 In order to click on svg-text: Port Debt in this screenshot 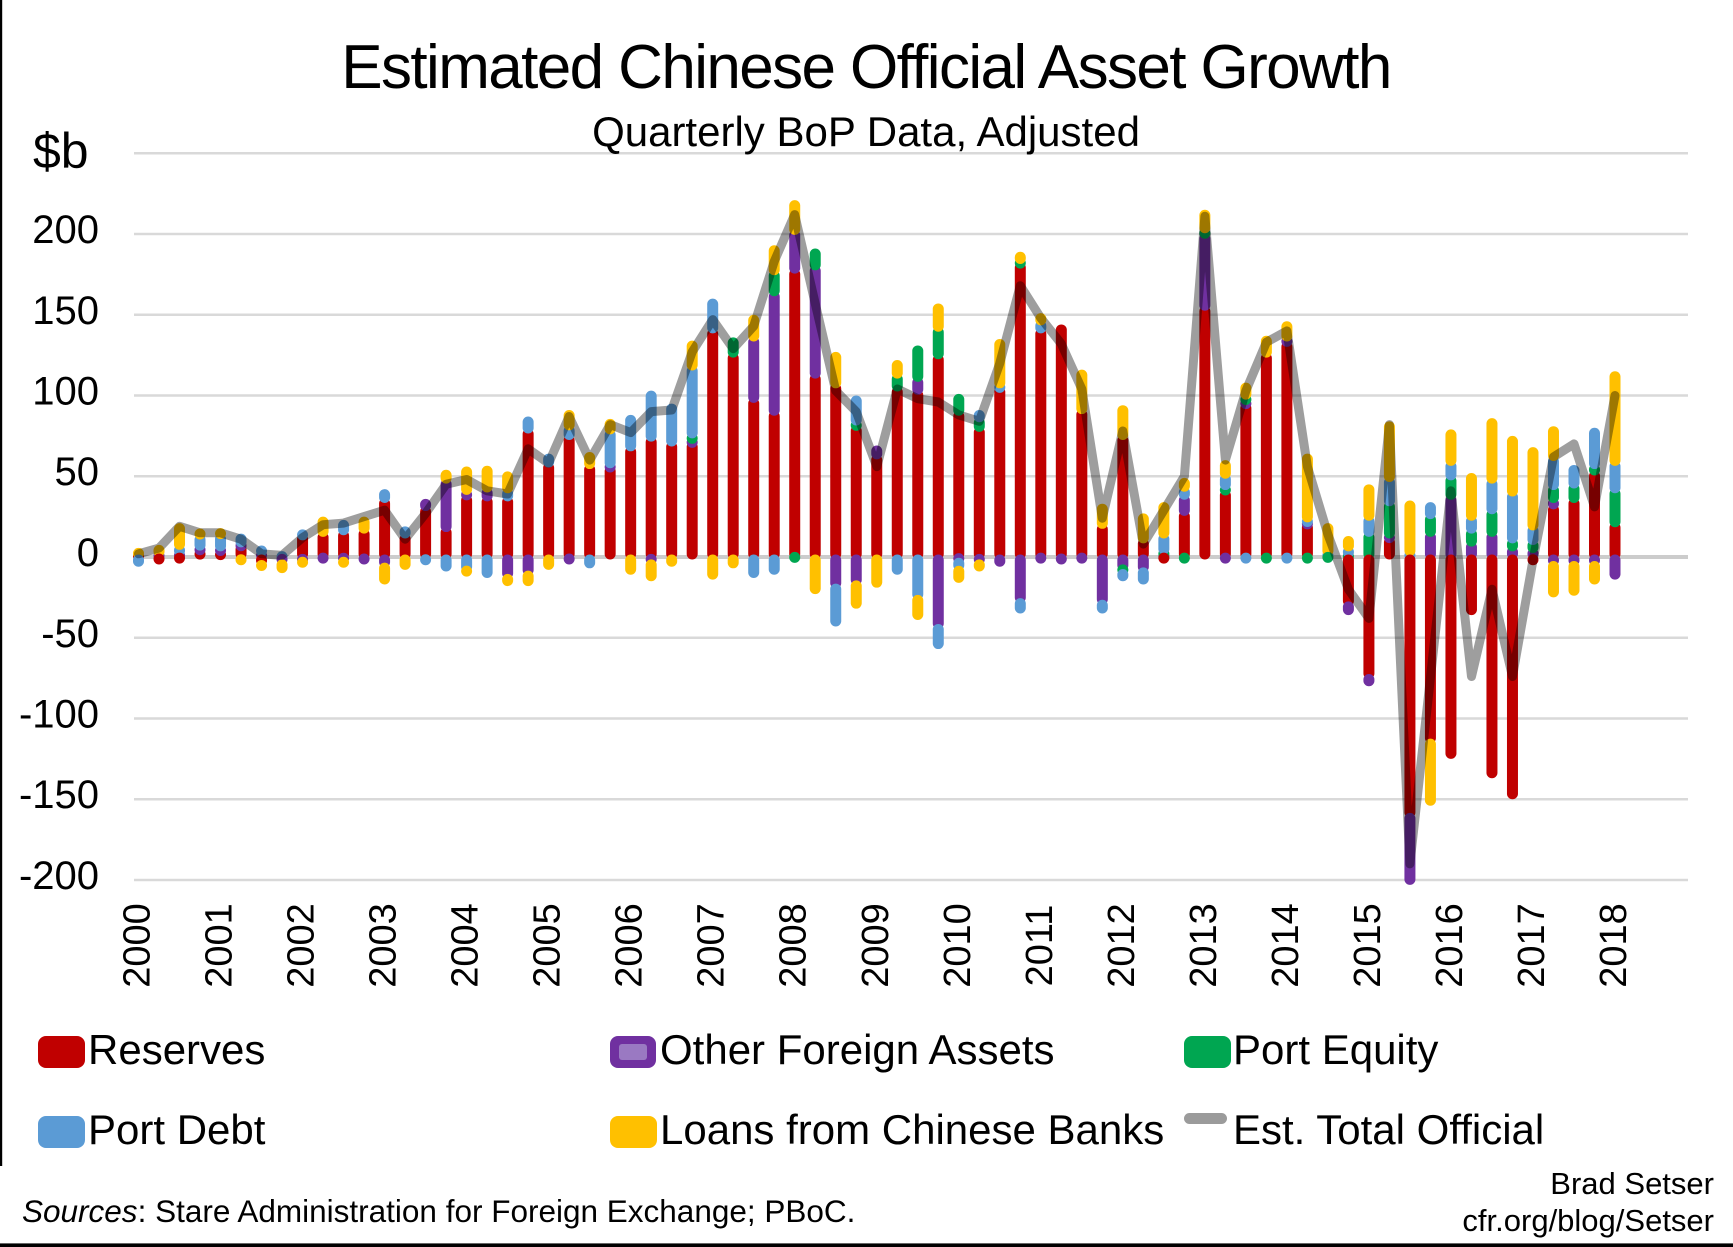, I will do `click(177, 1129)`.